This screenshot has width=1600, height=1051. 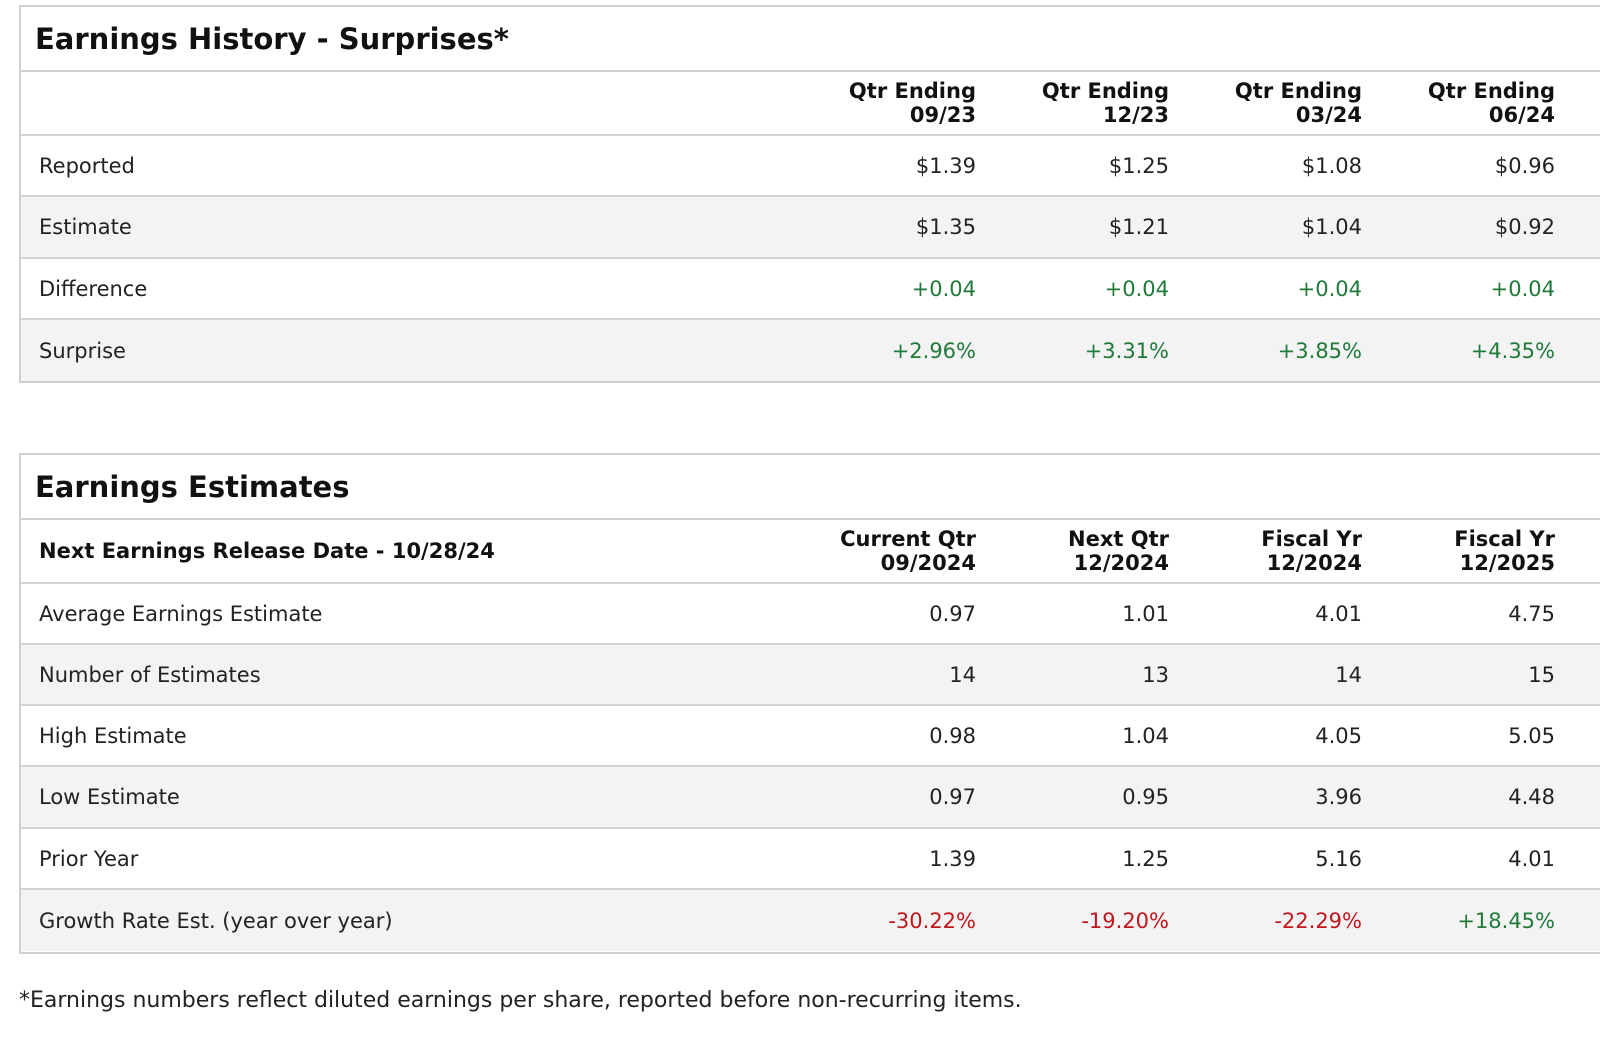 I want to click on row-label: High Estimate, so click(x=113, y=735).